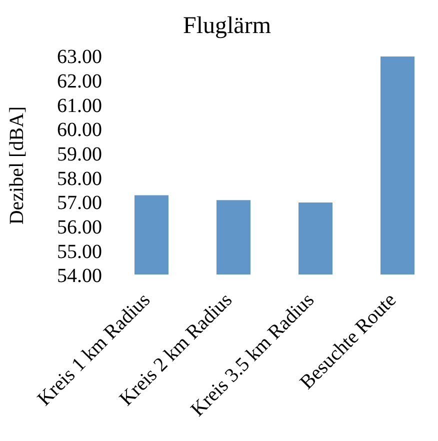 The height and width of the screenshot is (441, 438). What do you see at coordinates (79, 81) in the screenshot?
I see `y-tick-label: 62.00` at bounding box center [79, 81].